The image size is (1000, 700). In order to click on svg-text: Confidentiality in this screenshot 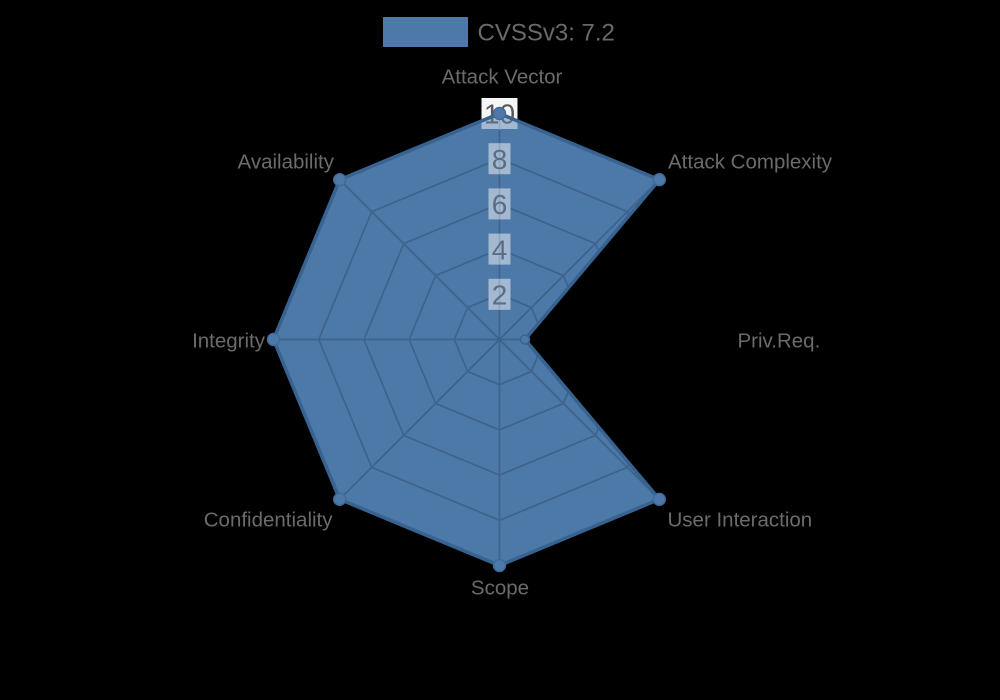, I will do `click(269, 520)`.